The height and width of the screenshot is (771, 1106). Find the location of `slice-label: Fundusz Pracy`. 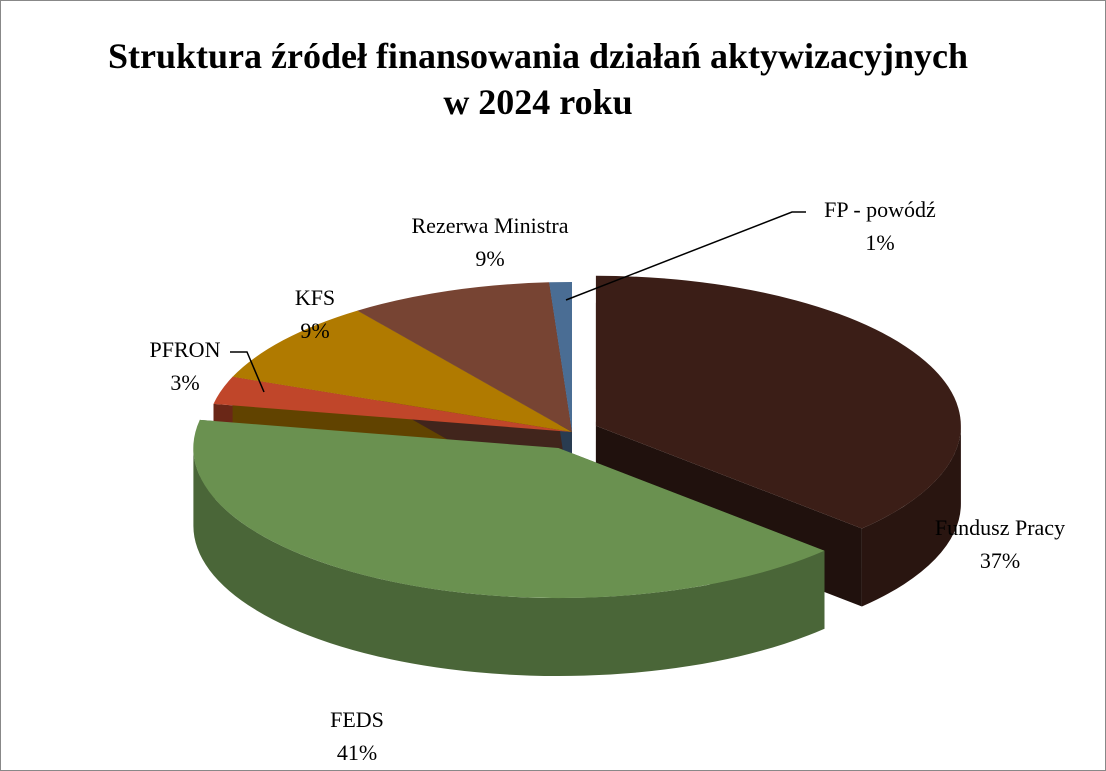

slice-label: Fundusz Pracy is located at coordinates (1000, 527).